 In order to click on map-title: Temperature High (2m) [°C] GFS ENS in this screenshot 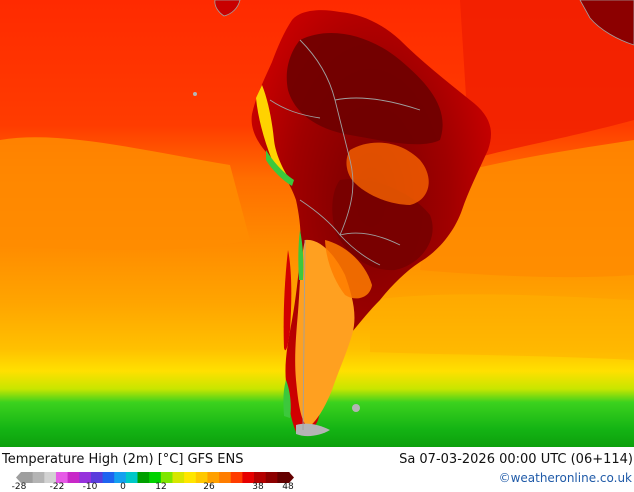, I will do `click(123, 459)`.